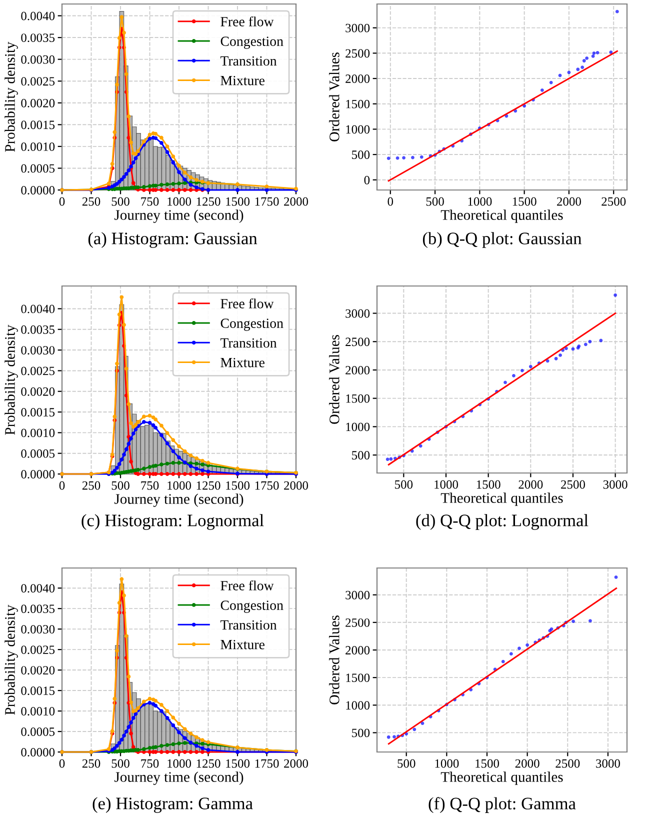 This screenshot has height=826, width=648. I want to click on text: (f) Q-Q plot: Gamma, so click(502, 805).